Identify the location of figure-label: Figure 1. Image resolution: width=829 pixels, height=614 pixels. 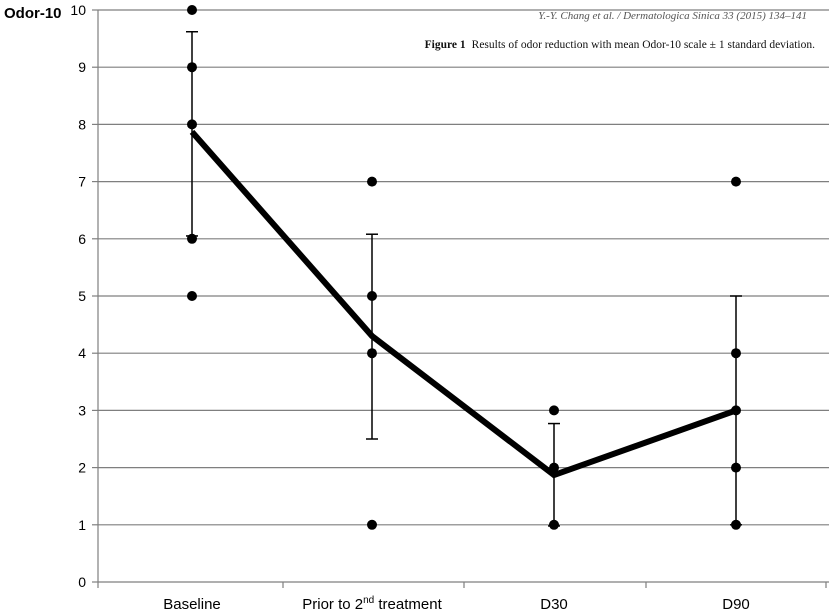
(445, 45).